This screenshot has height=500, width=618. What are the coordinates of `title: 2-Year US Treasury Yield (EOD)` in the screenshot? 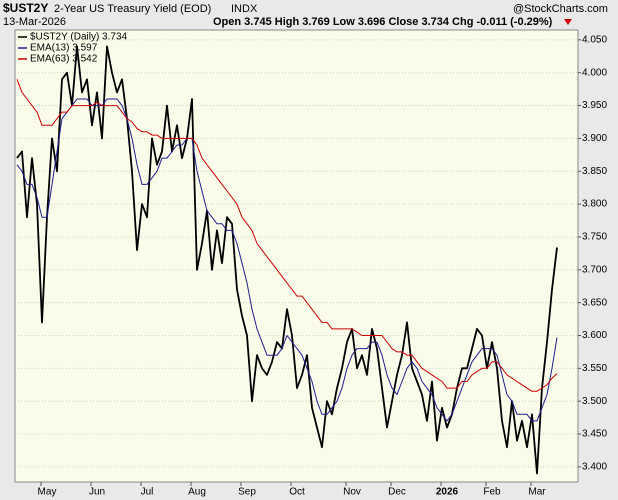 It's located at (132, 9).